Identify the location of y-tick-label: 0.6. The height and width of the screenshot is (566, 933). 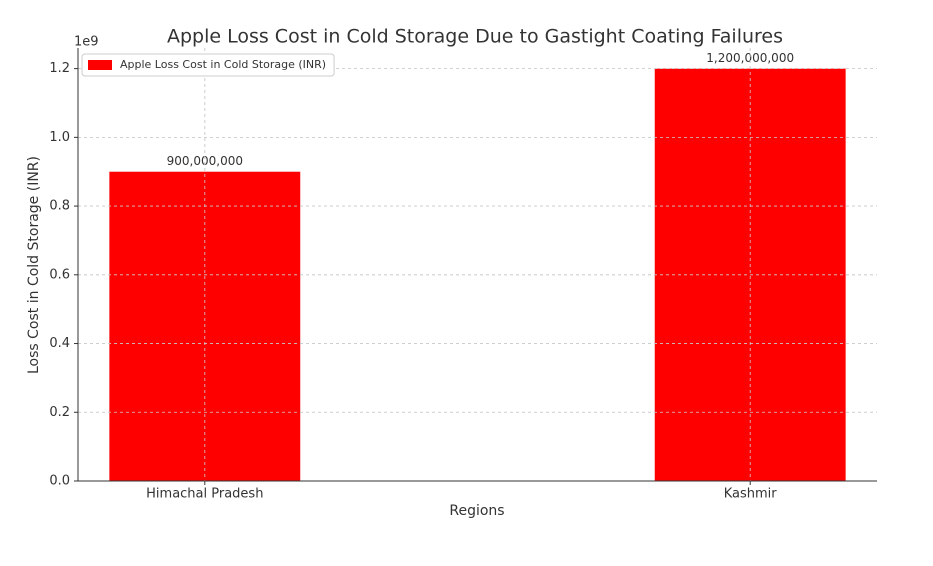
(59, 274).